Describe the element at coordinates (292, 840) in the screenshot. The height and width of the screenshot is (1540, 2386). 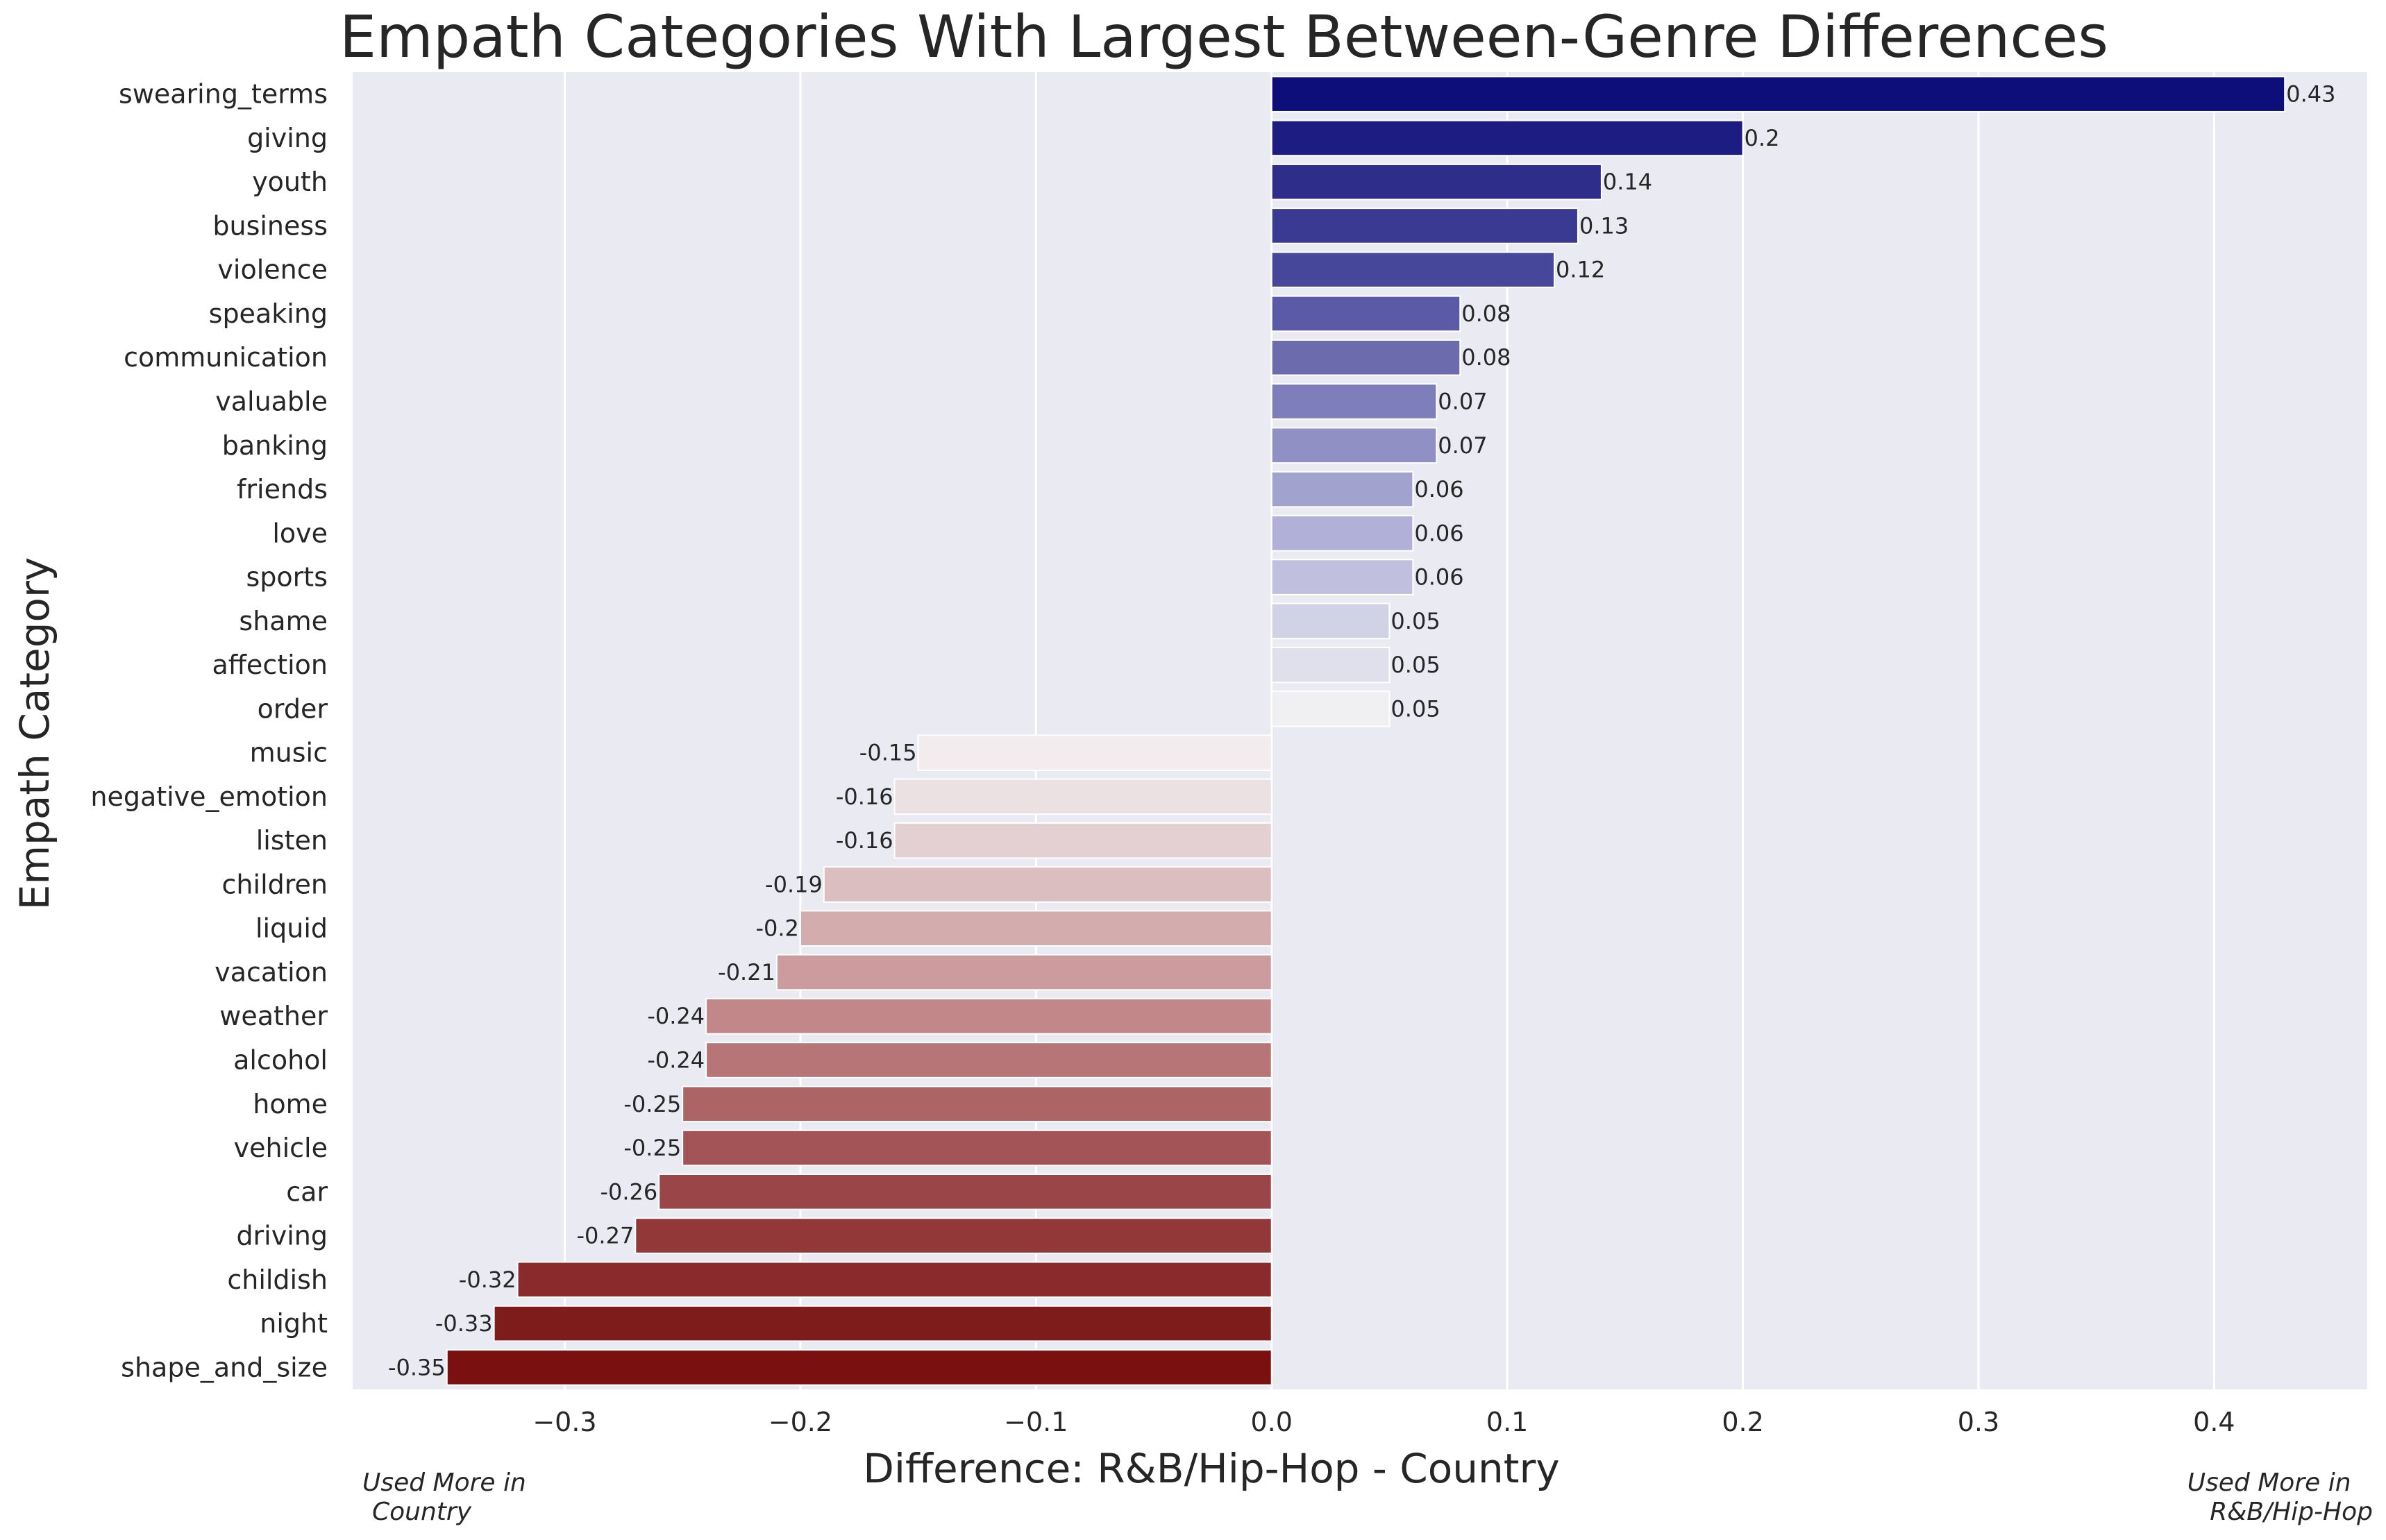
I see `category-label: listen` at that location.